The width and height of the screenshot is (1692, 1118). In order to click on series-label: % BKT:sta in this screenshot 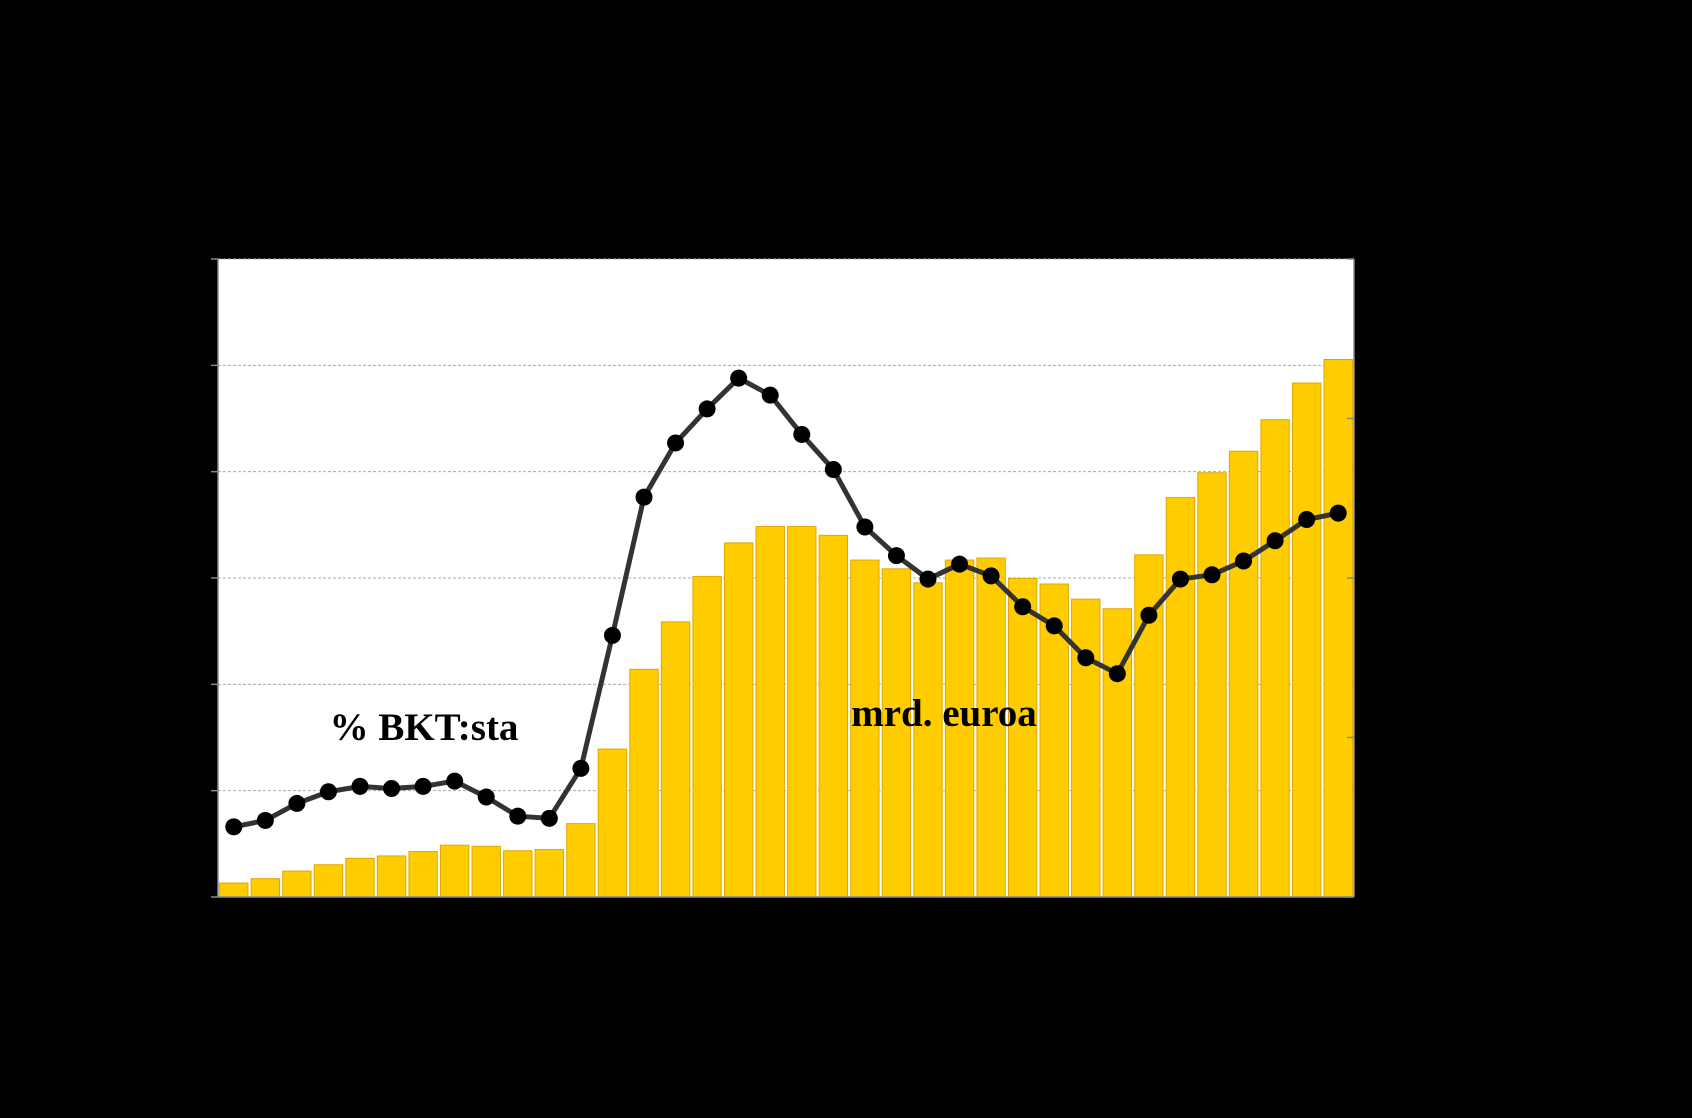, I will do `click(424, 727)`.